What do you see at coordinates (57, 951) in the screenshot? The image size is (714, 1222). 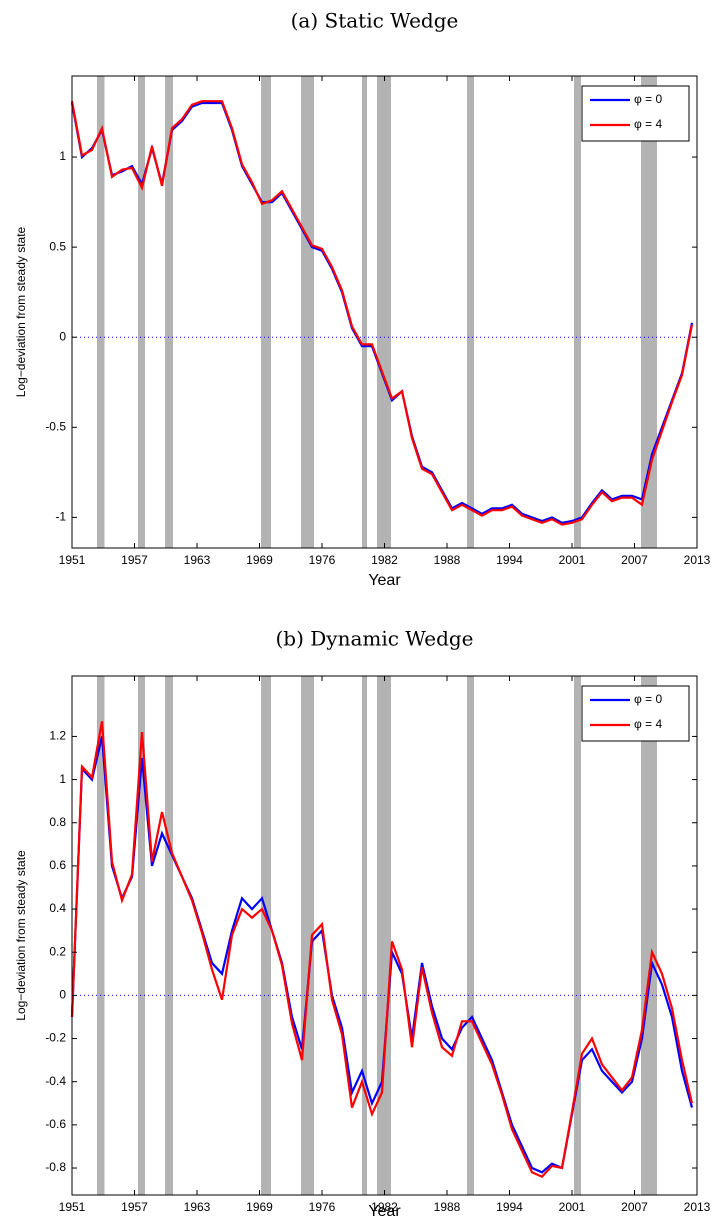 I see `y-tick-label: 0.2` at bounding box center [57, 951].